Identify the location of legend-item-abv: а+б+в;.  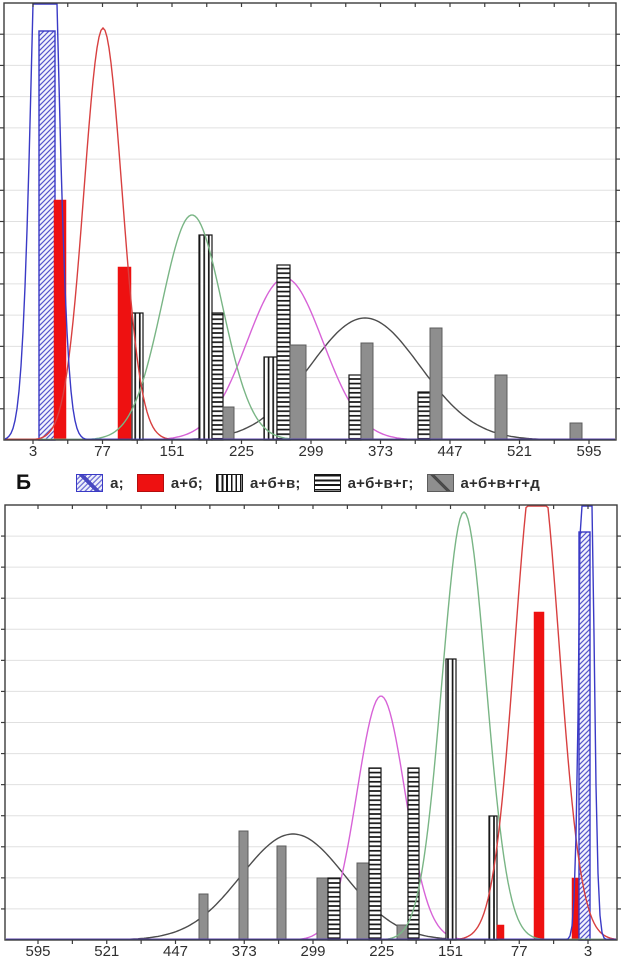
(258, 483).